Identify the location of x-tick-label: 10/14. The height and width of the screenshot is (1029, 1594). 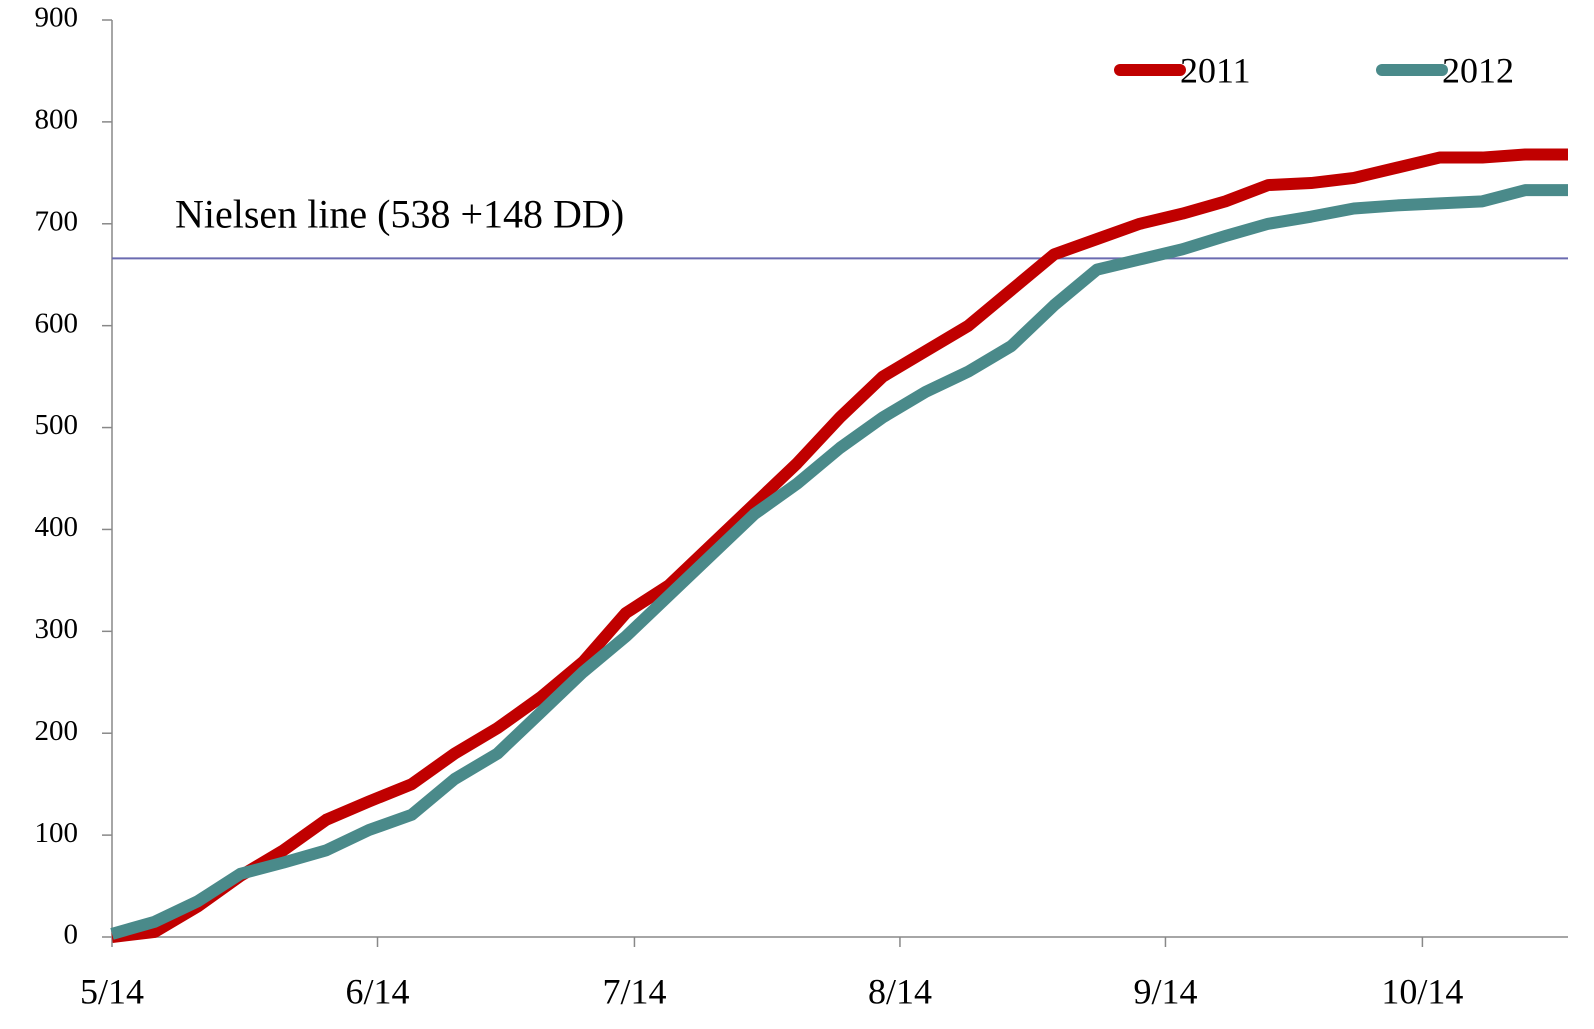
(1422, 991).